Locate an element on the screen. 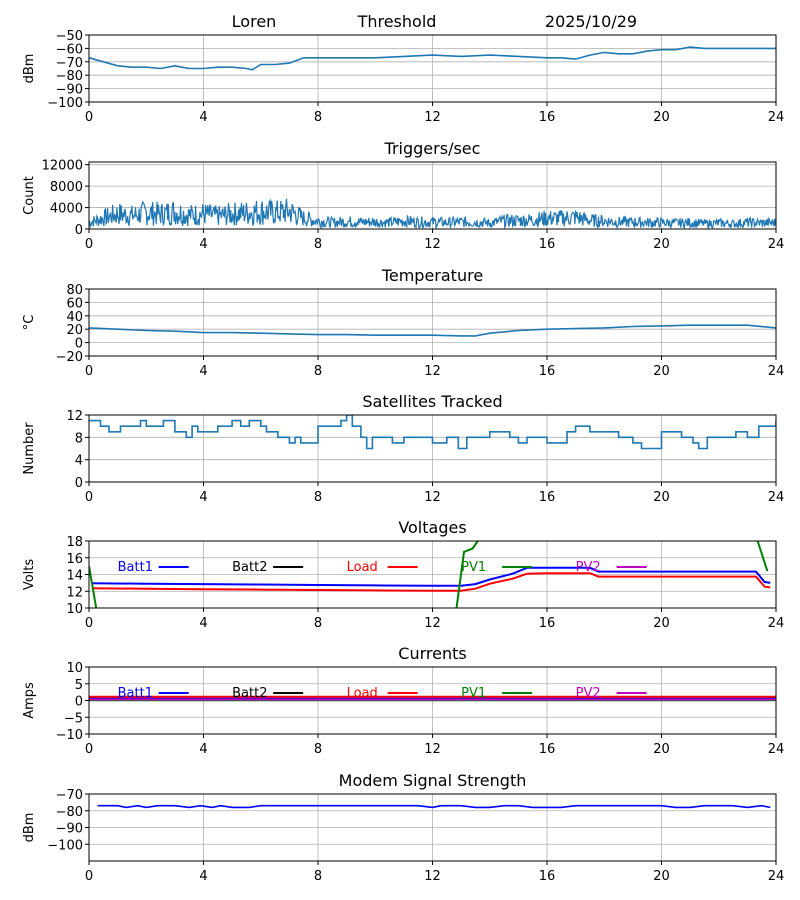 The width and height of the screenshot is (800, 900). panel-title: Satellites Tracked is located at coordinates (432, 401).